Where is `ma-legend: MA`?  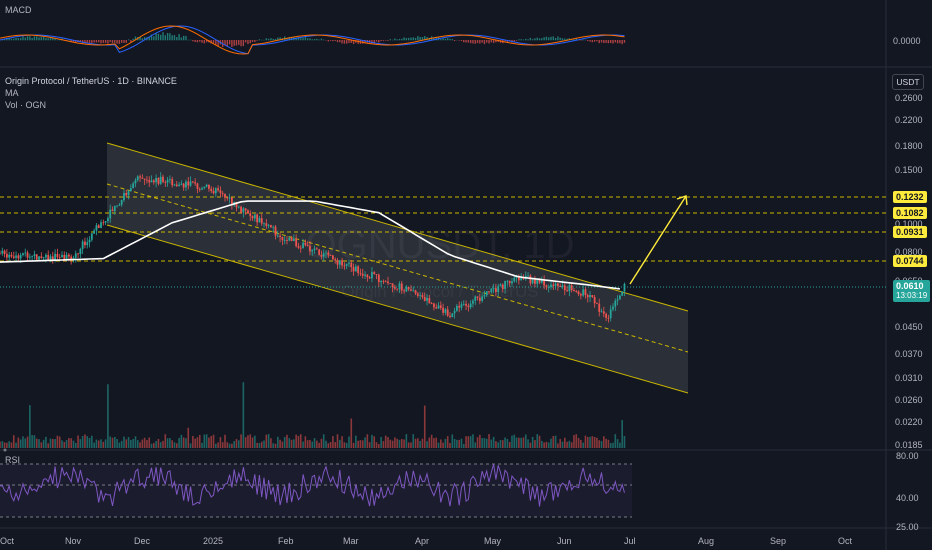
ma-legend: MA is located at coordinates (12, 93).